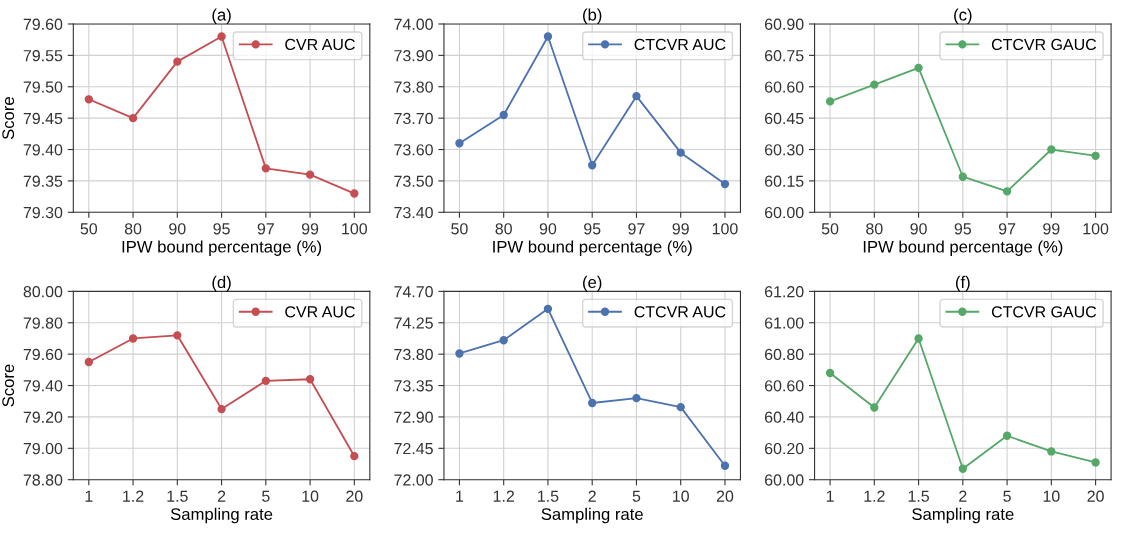 The height and width of the screenshot is (533, 1128). I want to click on legend-label: CTCVR AUC, so click(680, 312).